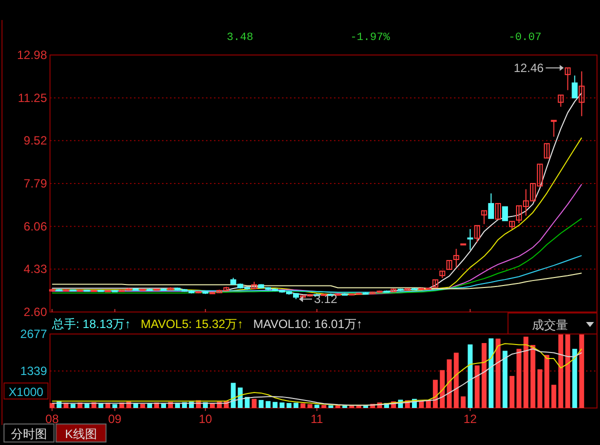  What do you see at coordinates (52, 419) in the screenshot?
I see `x-tick-label: 08` at bounding box center [52, 419].